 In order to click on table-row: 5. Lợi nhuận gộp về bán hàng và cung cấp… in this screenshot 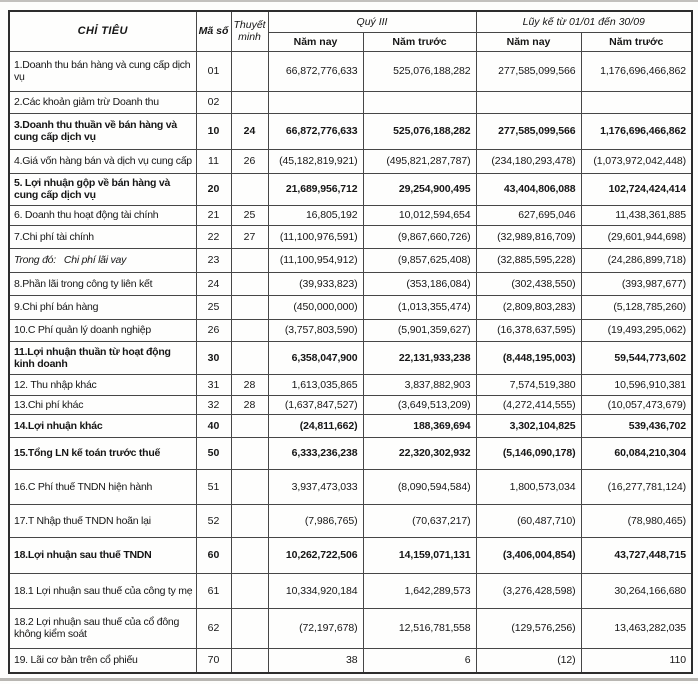, I will do `click(350, 189)`.